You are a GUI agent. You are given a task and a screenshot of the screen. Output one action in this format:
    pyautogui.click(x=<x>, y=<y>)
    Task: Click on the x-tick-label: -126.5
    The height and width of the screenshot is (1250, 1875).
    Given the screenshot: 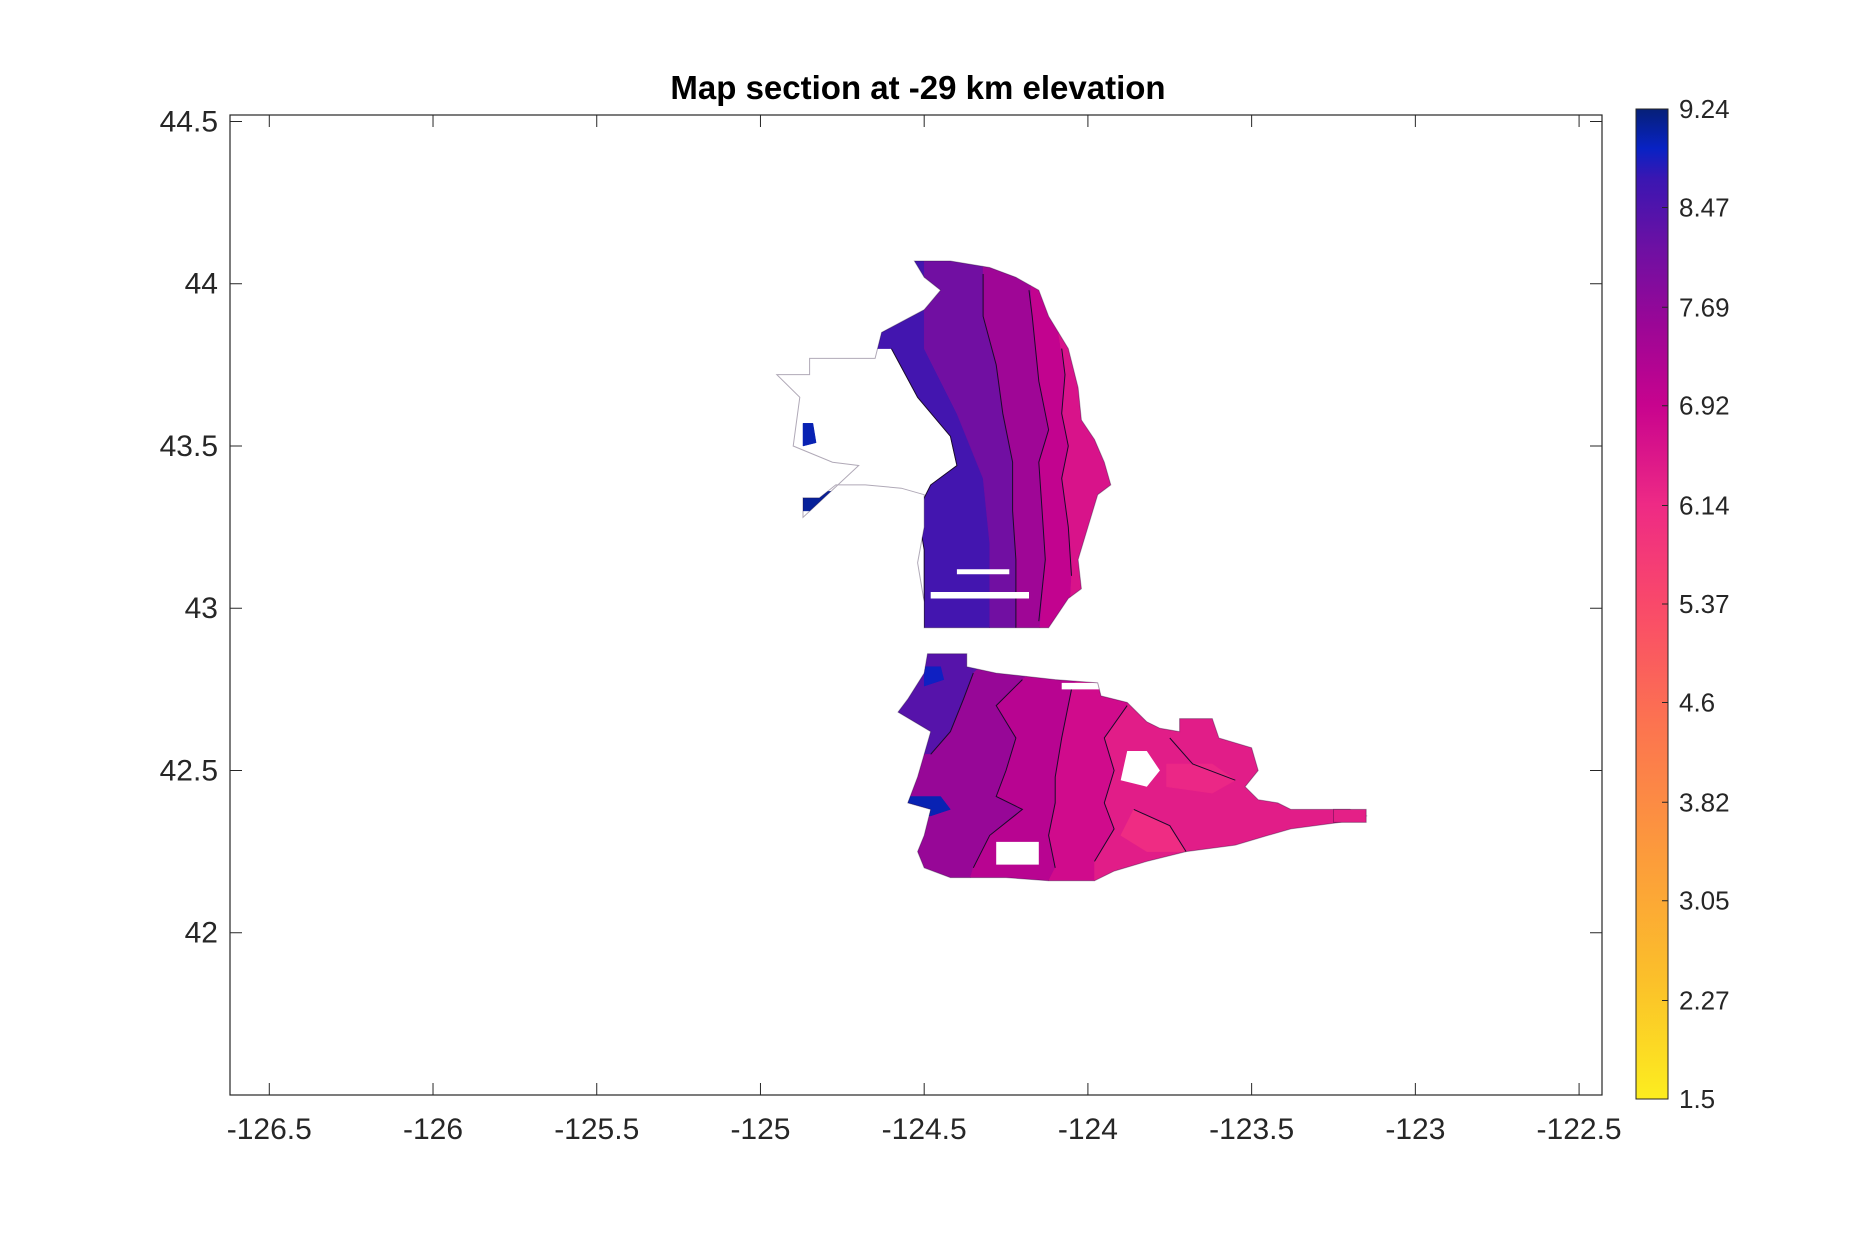 What is the action you would take?
    pyautogui.click(x=269, y=1129)
    